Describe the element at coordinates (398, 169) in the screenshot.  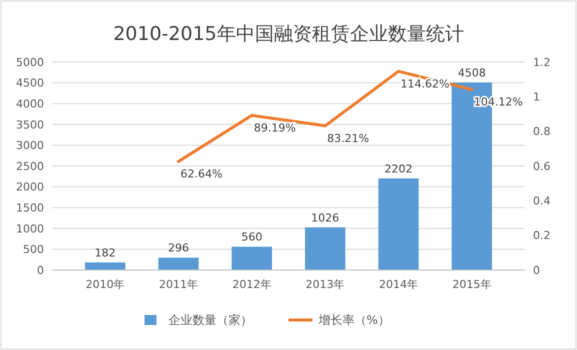
I see `data-label: 2202` at that location.